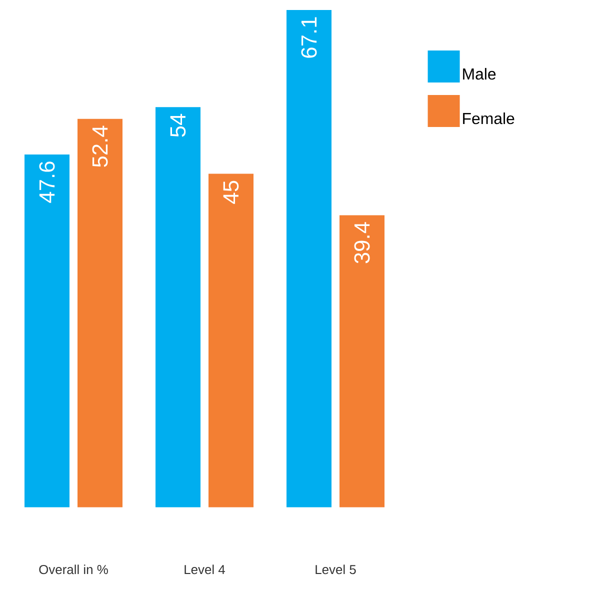 This screenshot has height=595, width=603. I want to click on x-tick-label: Level 4, so click(204, 569).